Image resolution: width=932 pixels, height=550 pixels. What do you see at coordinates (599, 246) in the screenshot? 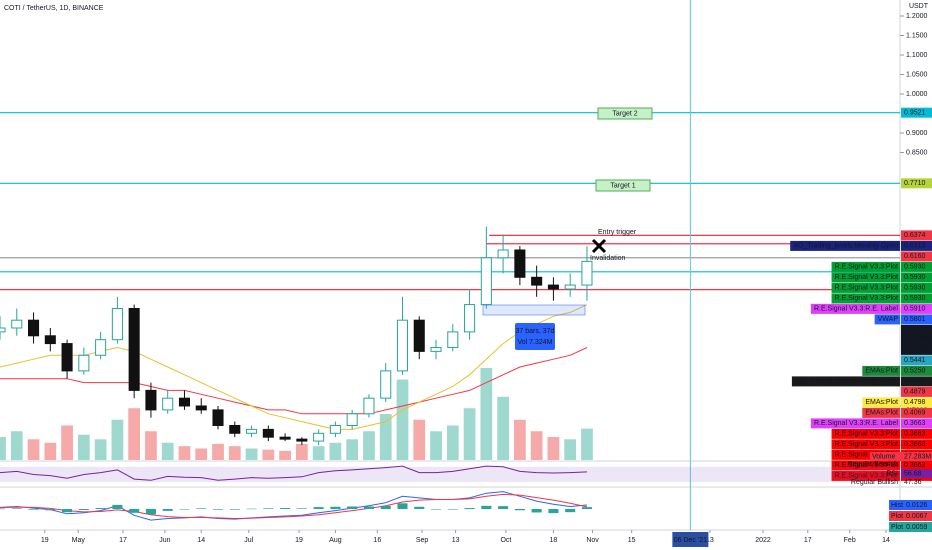
I see `x-marker` at bounding box center [599, 246].